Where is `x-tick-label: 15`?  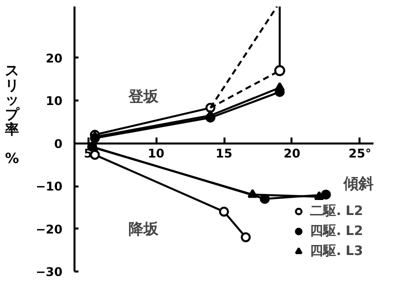
x-tick-label: 15 is located at coordinates (224, 153).